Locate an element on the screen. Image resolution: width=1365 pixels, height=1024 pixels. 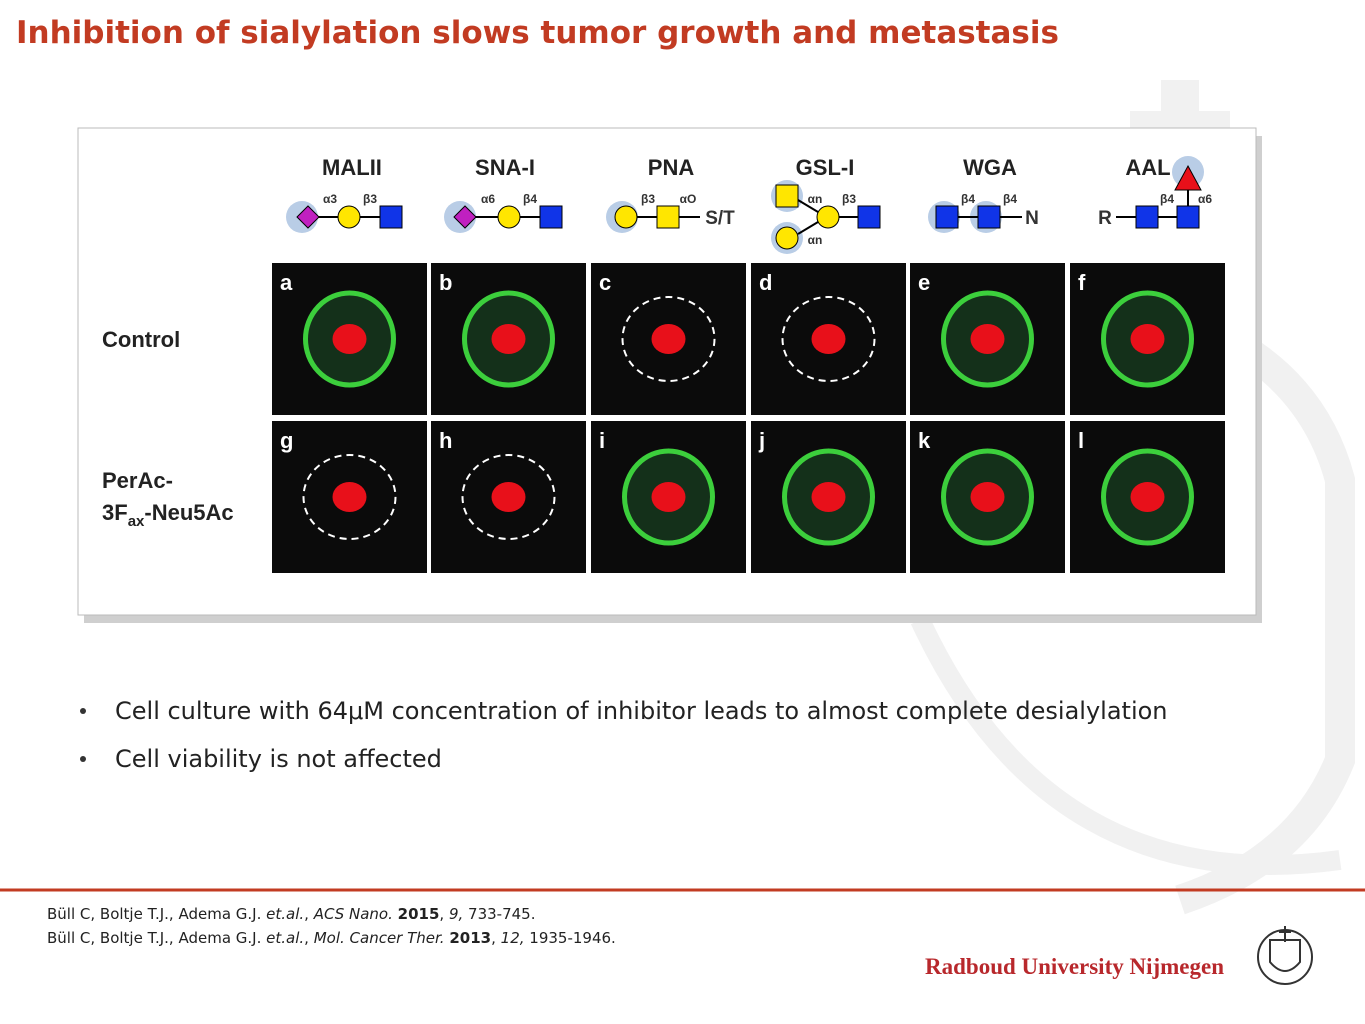
panel-letter: g is located at coordinates (286, 440).